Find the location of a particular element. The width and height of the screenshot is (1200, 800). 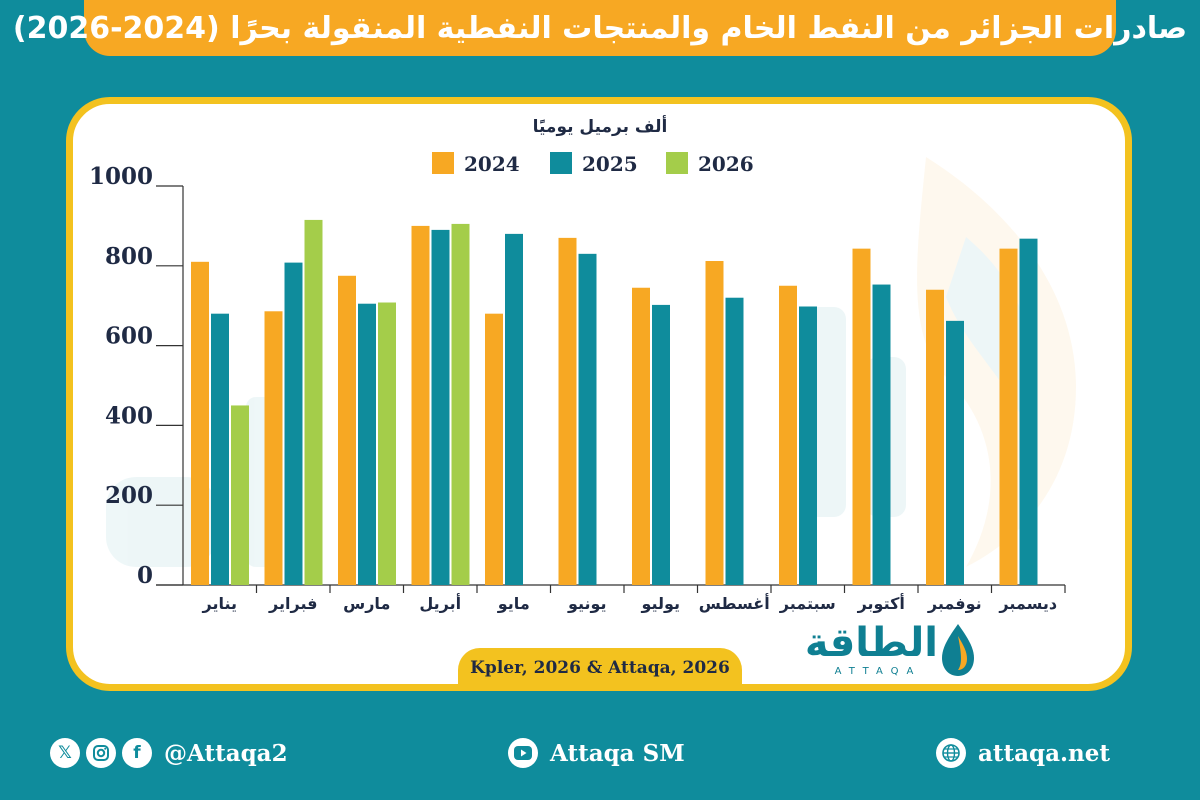

youtube-link: Attaqa SM is located at coordinates (596, 753).